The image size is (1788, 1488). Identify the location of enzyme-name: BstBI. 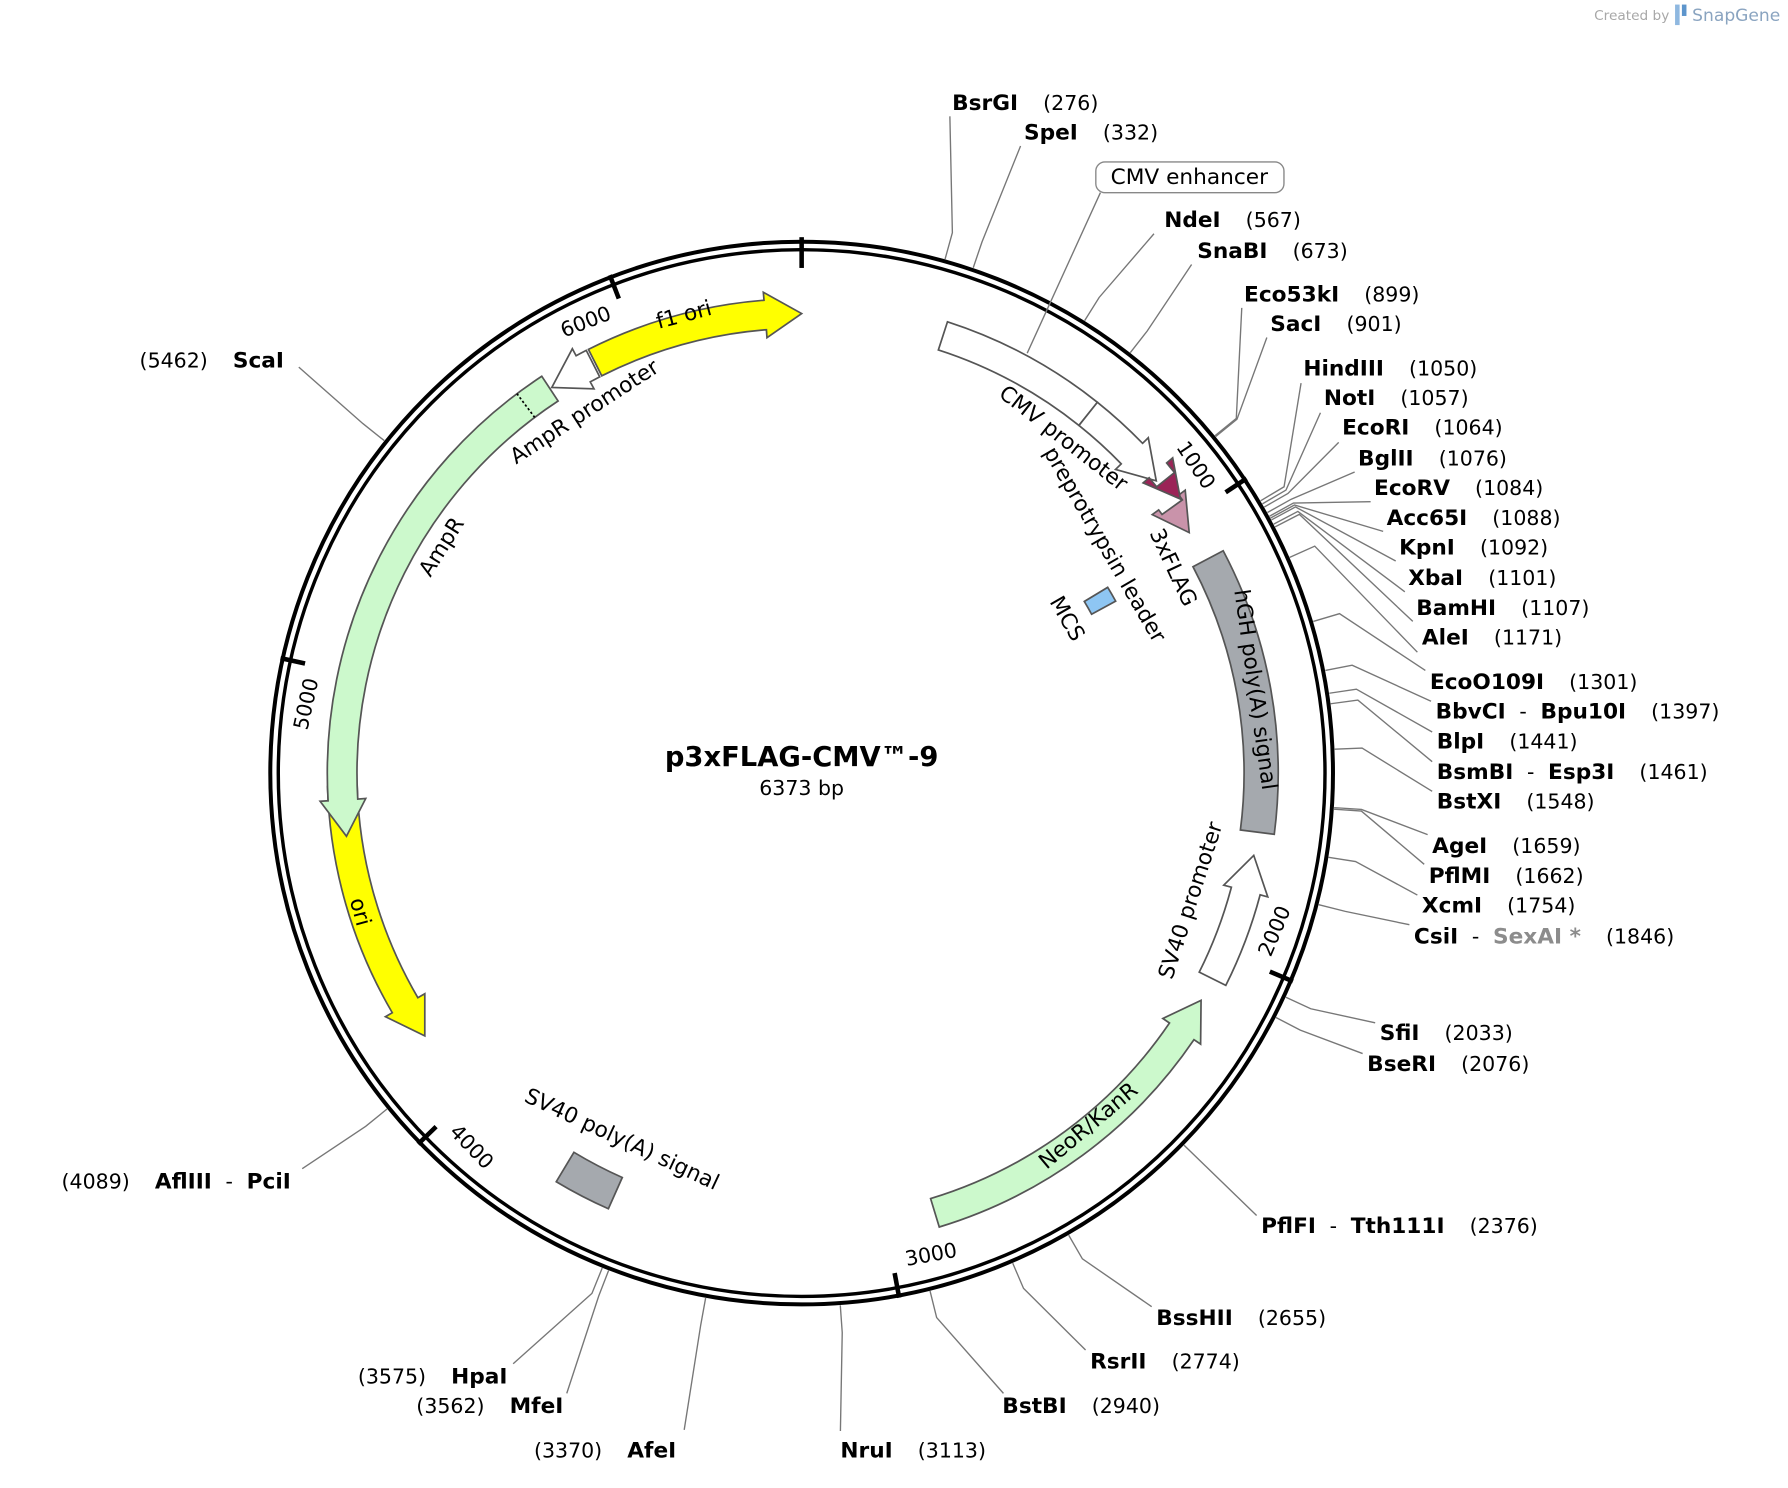
(1034, 1406).